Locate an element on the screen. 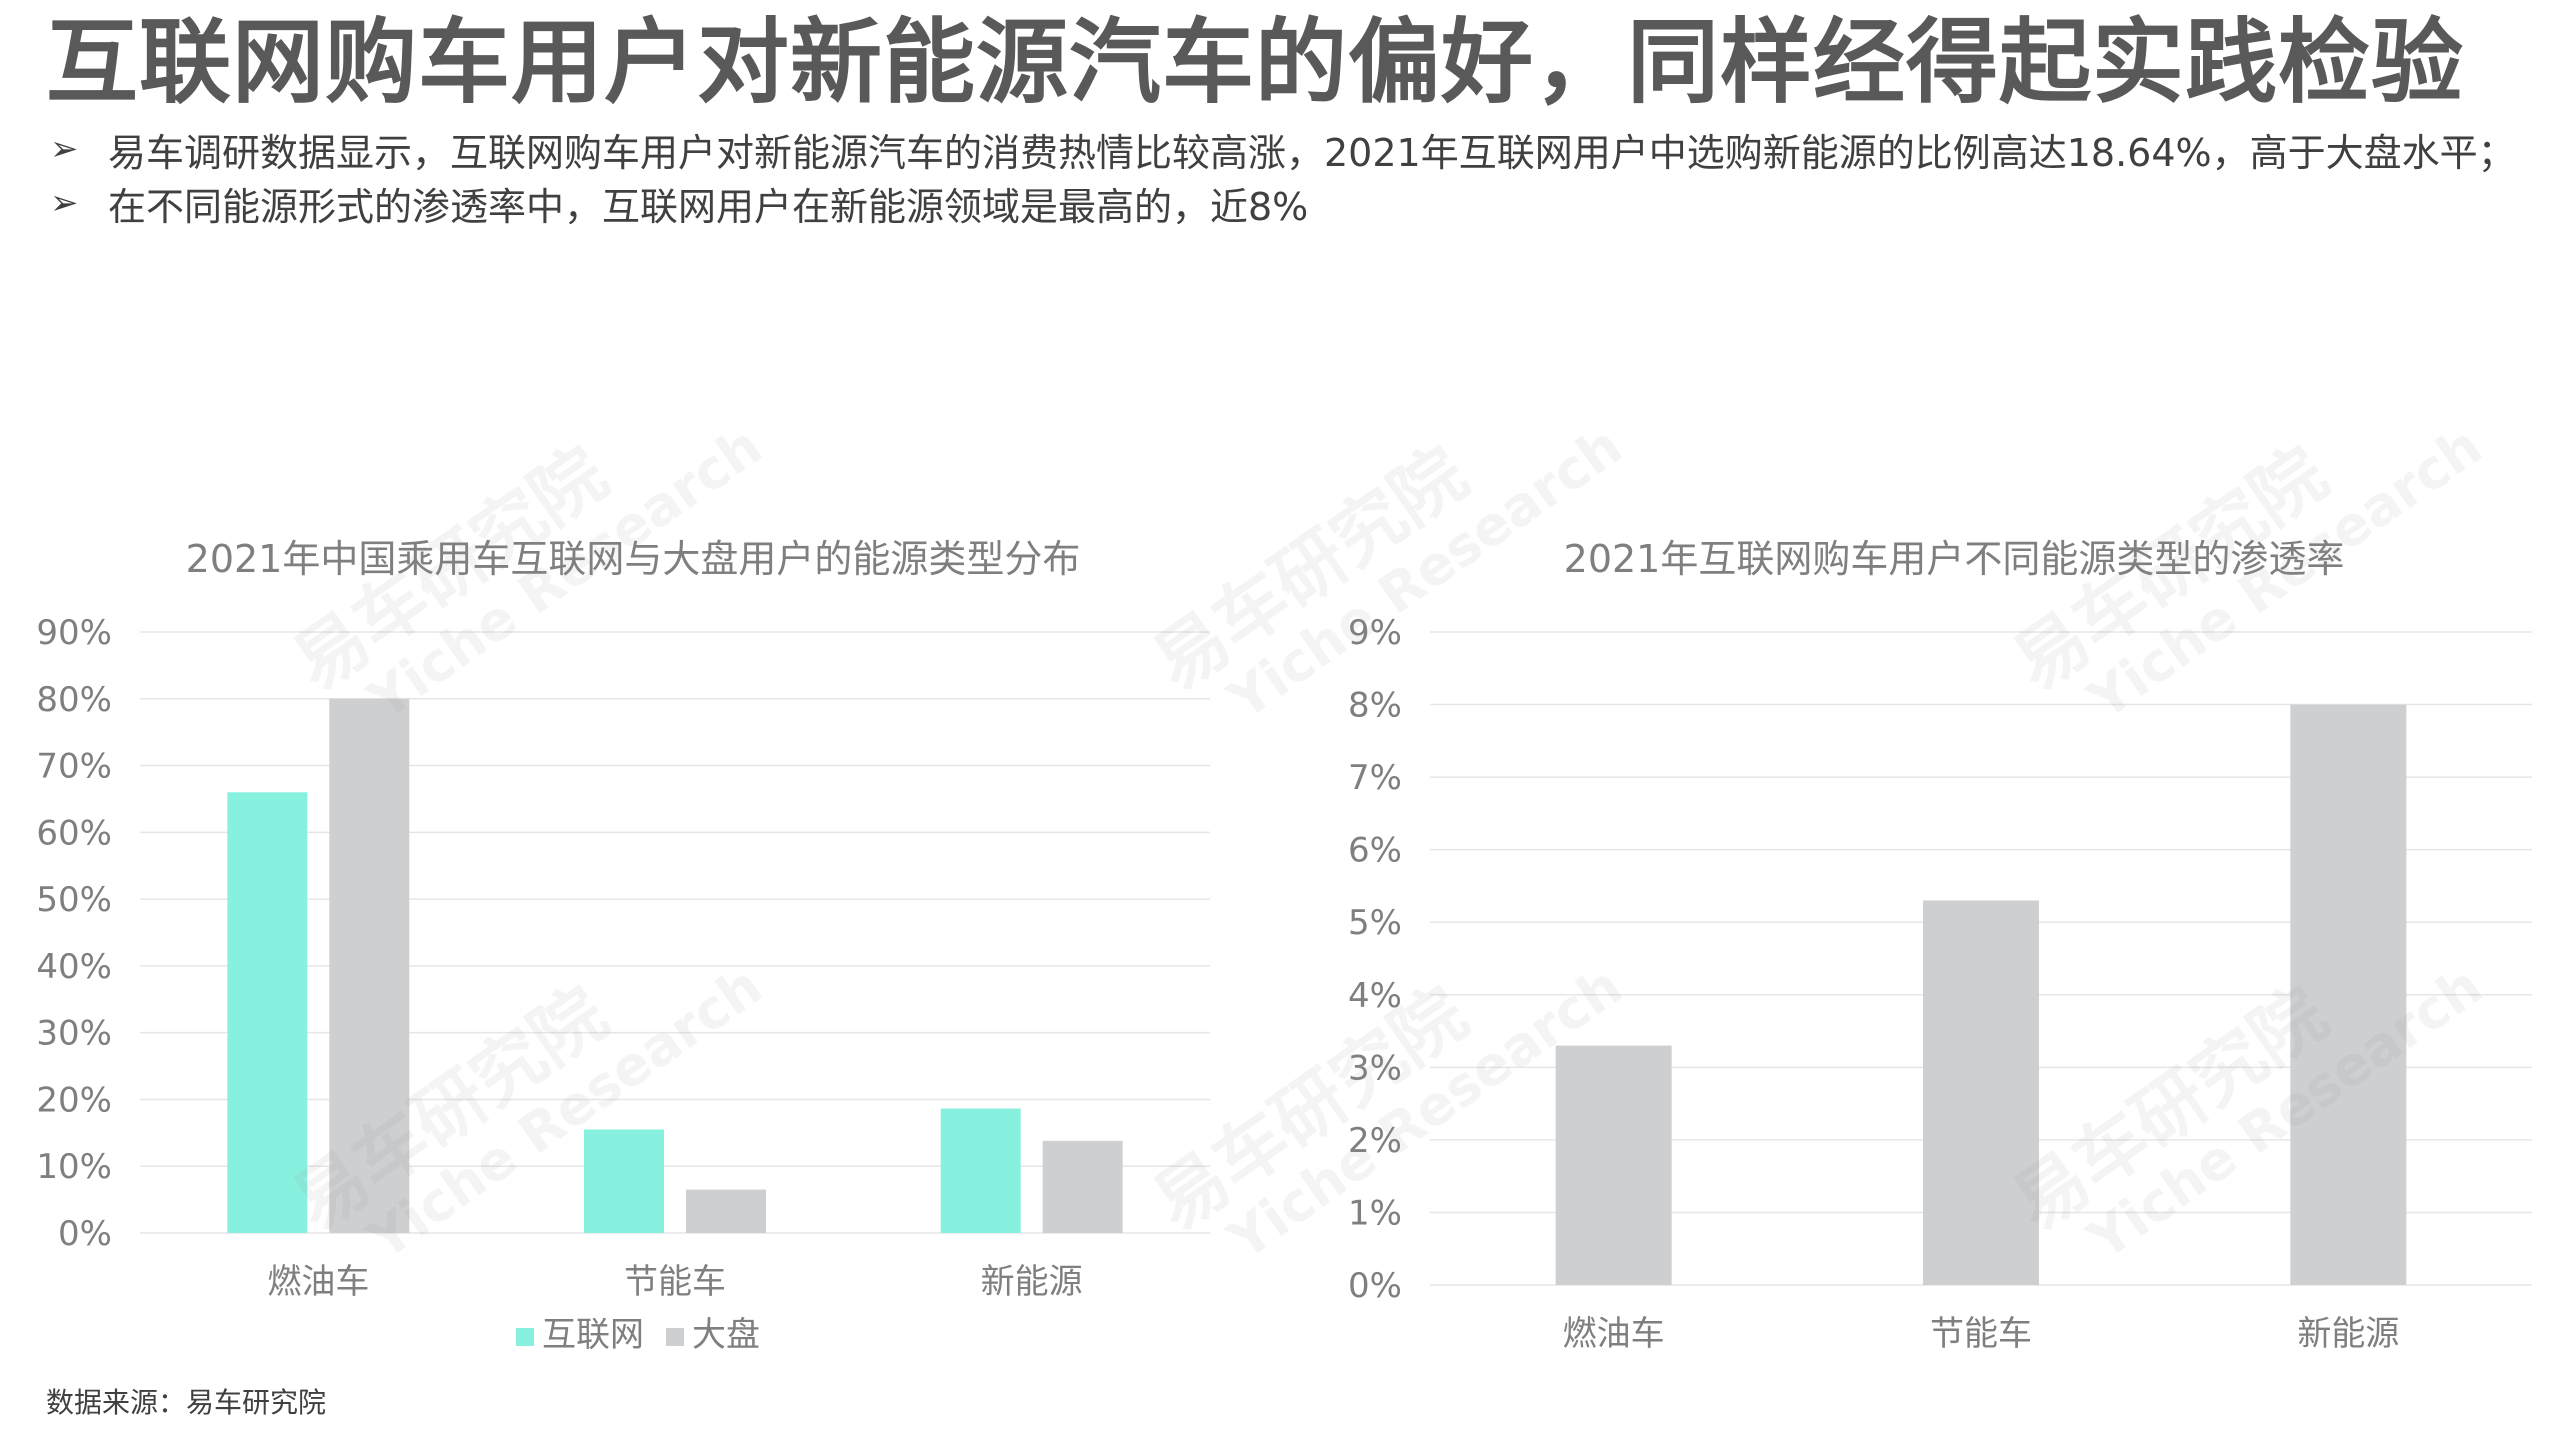 Image resolution: width=2559 pixels, height=1439 pixels. y-tick-label: 2% is located at coordinates (1375, 1141).